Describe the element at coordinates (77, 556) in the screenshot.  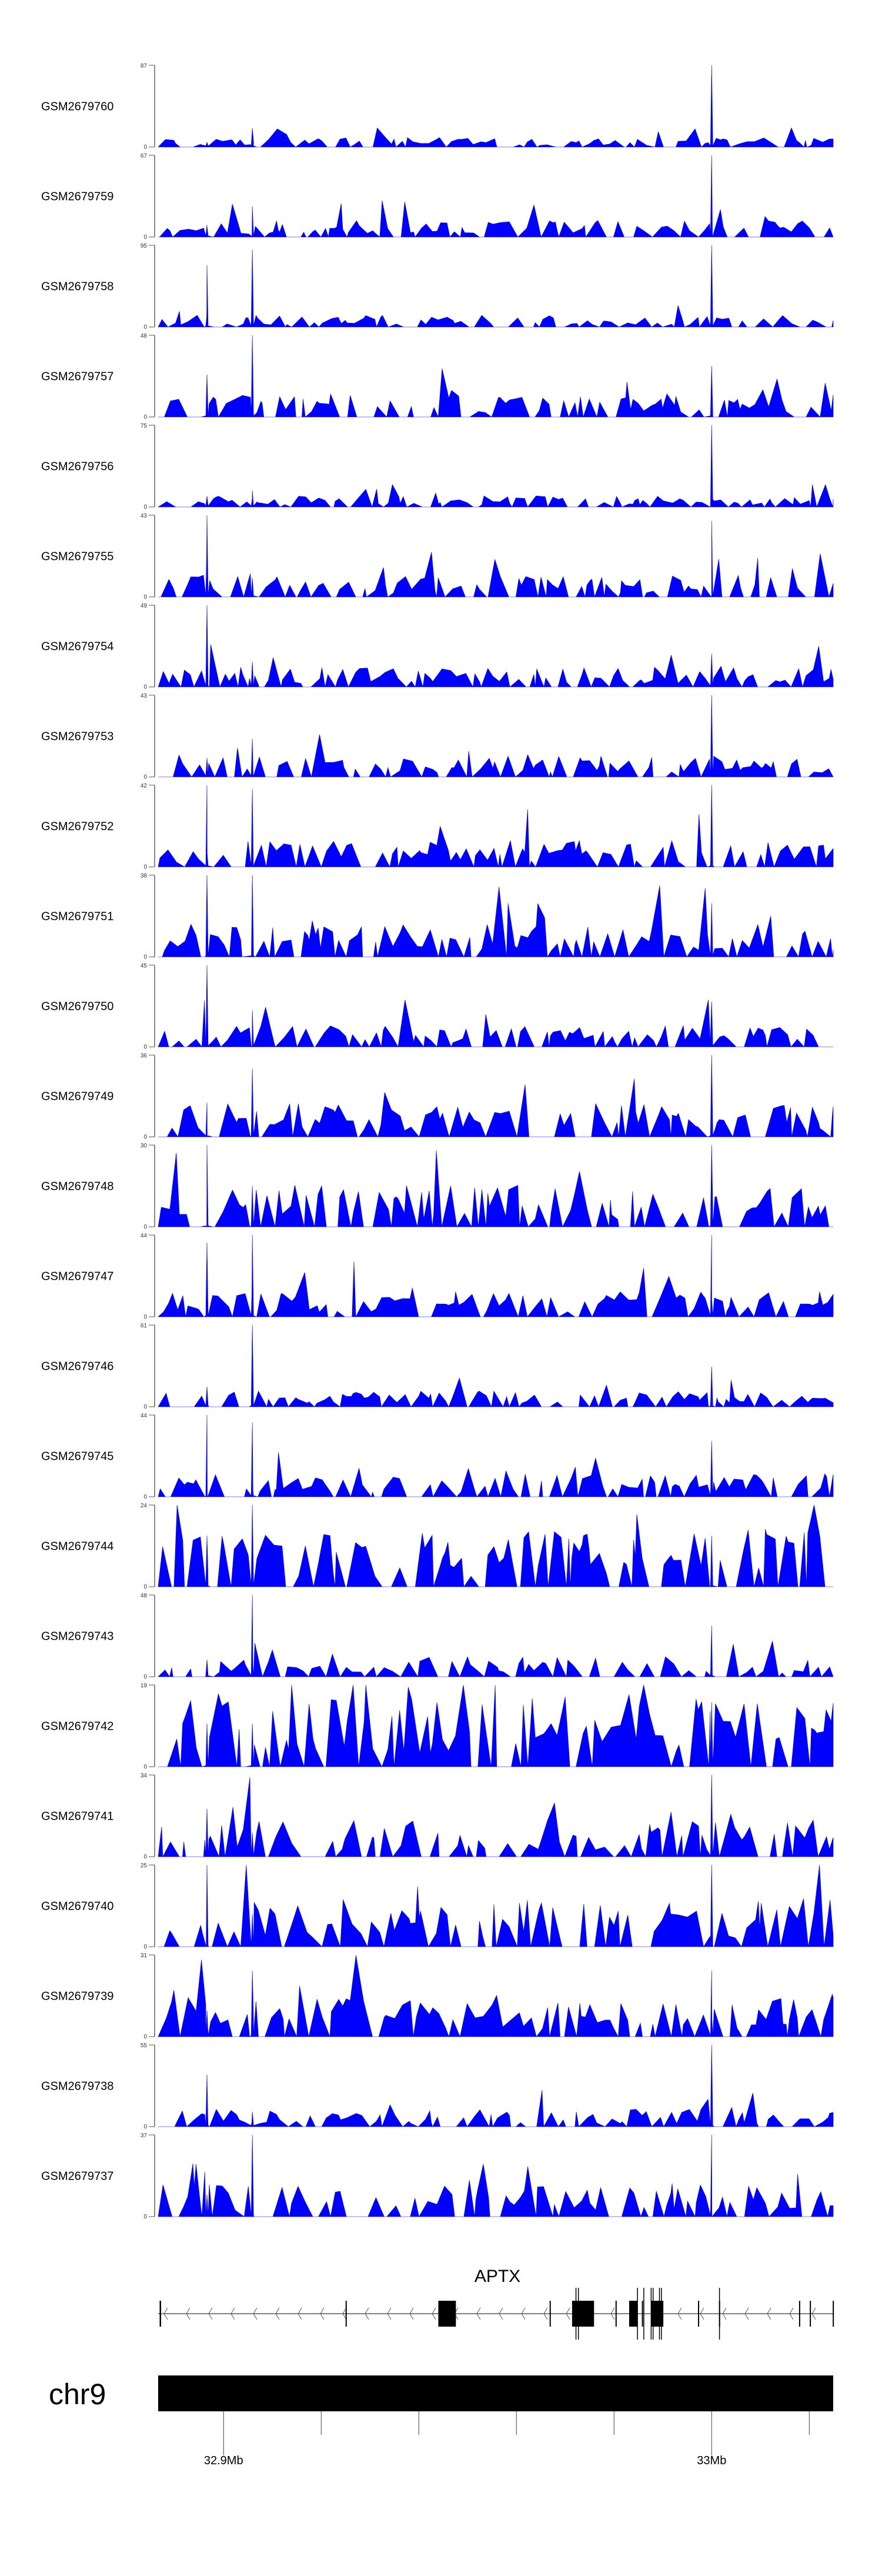
I see `sample-label: GSM2679755` at that location.